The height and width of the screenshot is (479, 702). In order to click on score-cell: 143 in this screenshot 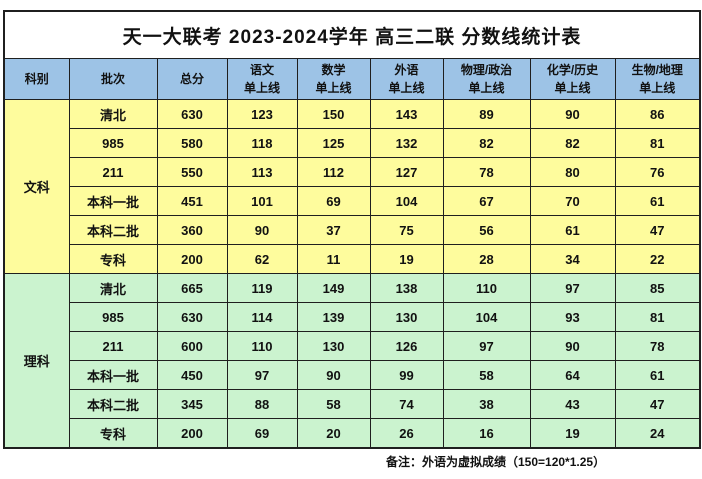, I will do `click(406, 114)`.